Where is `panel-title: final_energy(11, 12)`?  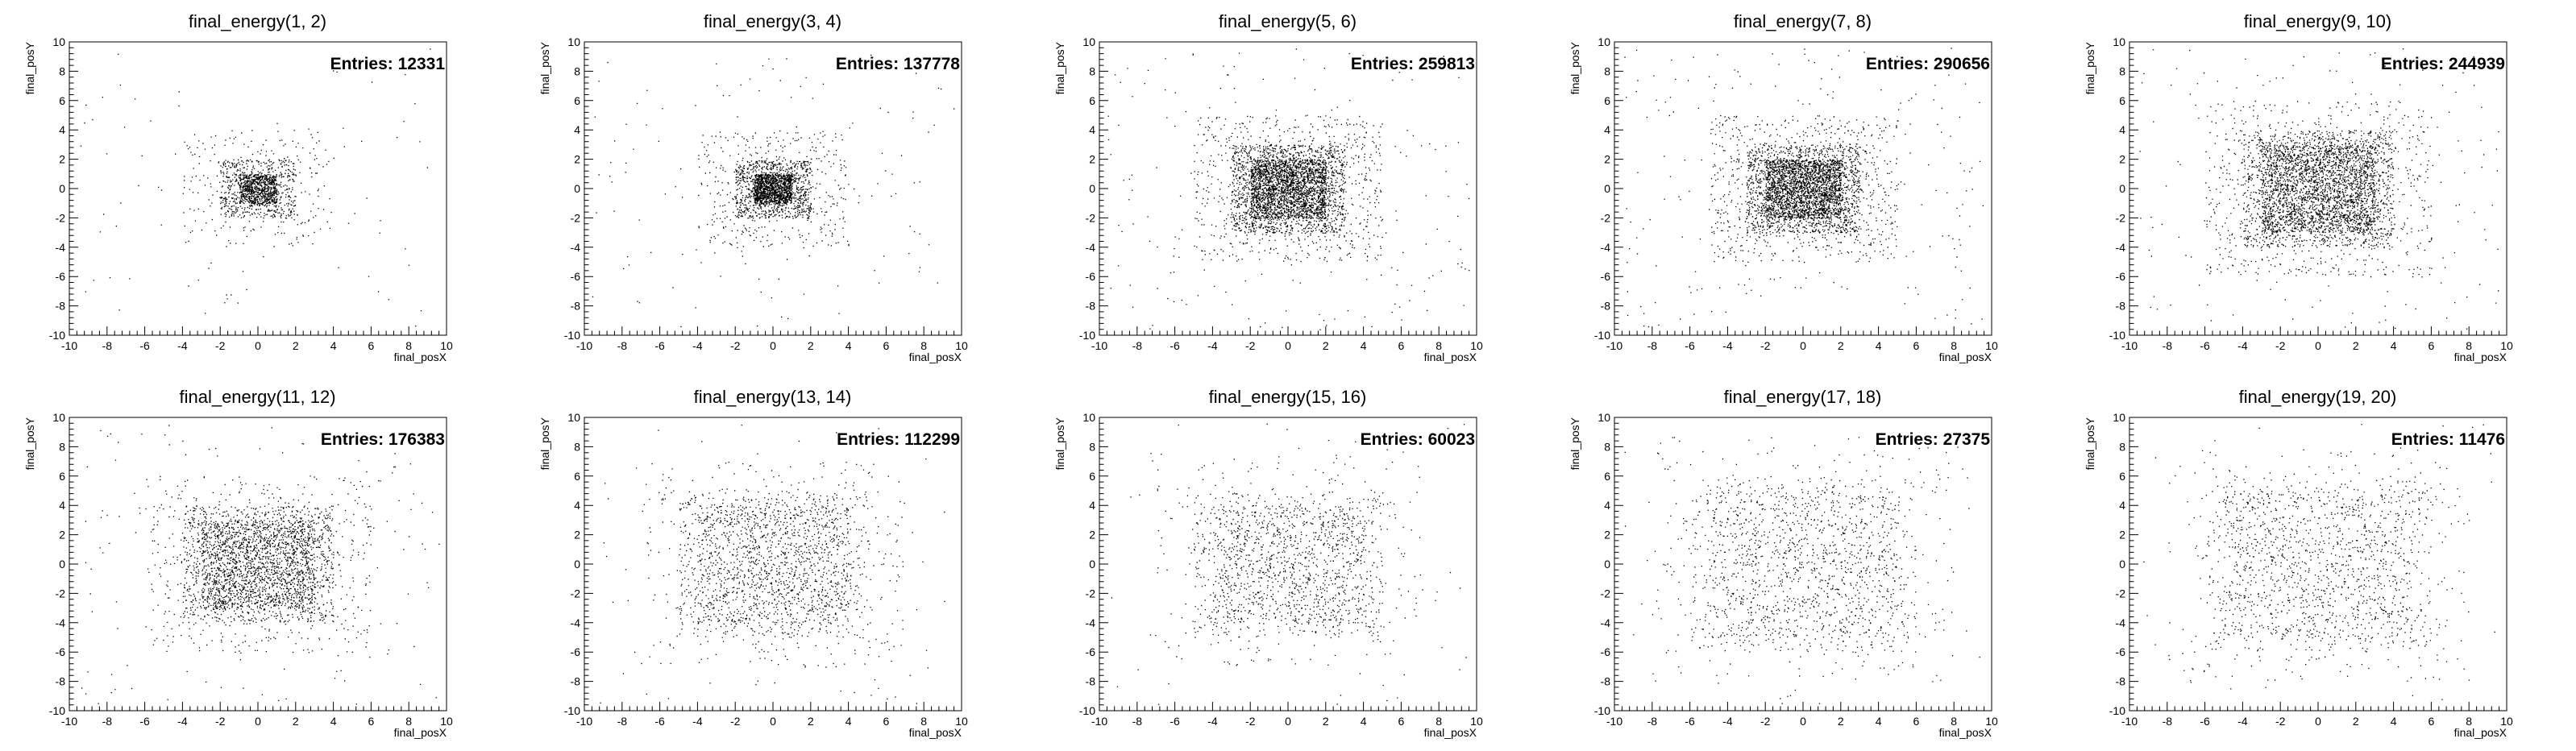 panel-title: final_energy(11, 12) is located at coordinates (257, 397).